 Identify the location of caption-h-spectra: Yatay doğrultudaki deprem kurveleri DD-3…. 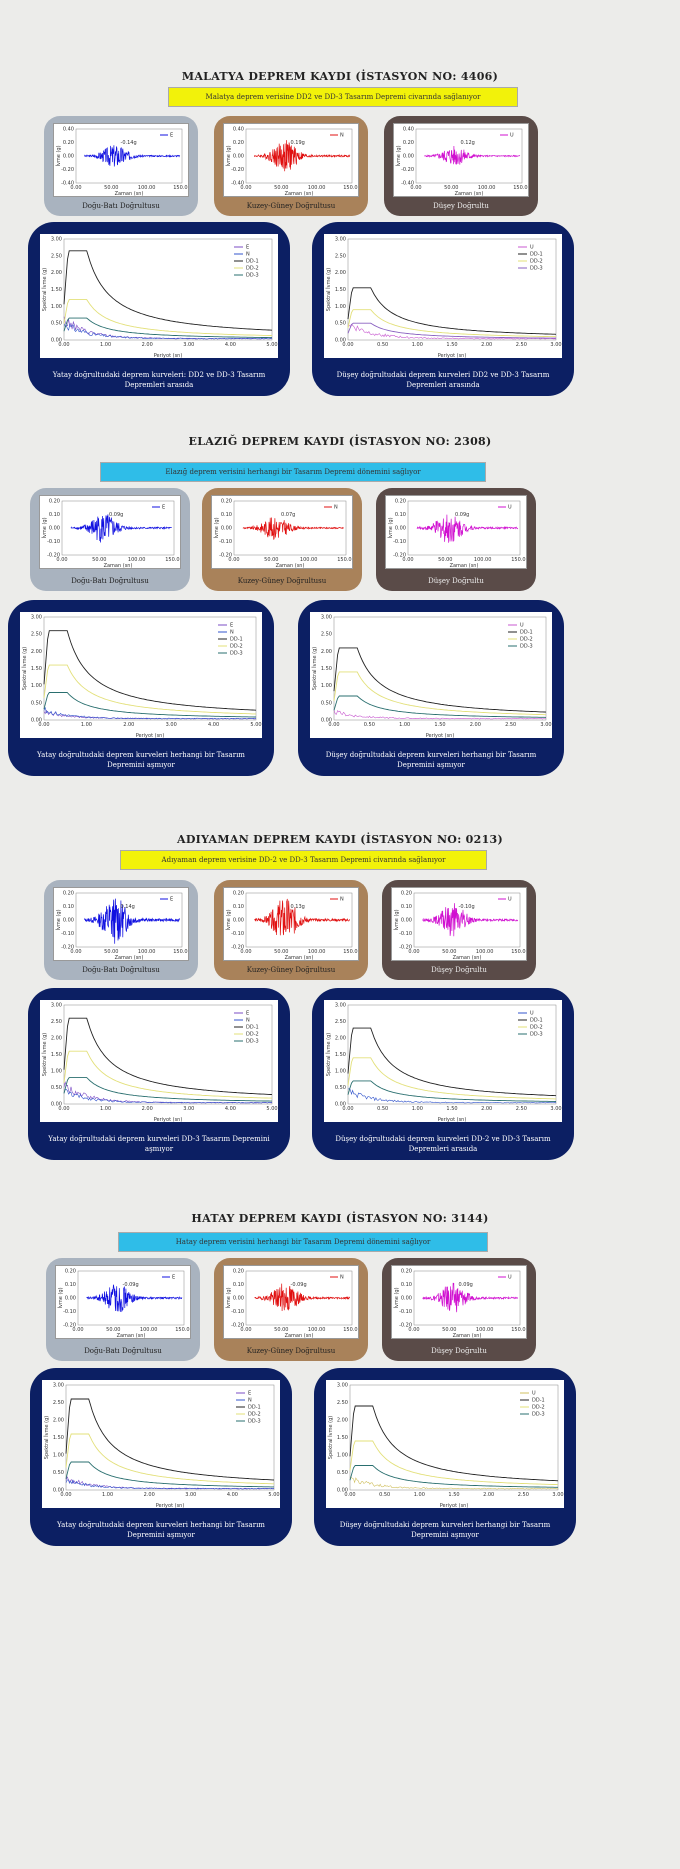
(159, 1144).